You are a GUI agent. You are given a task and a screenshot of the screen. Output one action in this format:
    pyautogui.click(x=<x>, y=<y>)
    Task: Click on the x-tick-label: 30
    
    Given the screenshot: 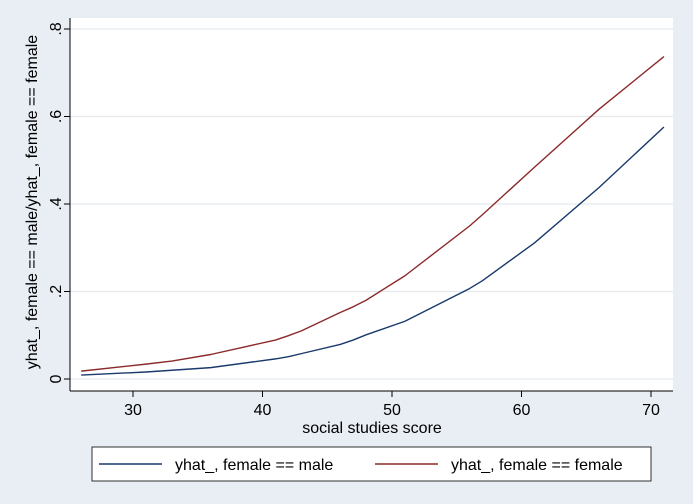 What is the action you would take?
    pyautogui.click(x=133, y=410)
    